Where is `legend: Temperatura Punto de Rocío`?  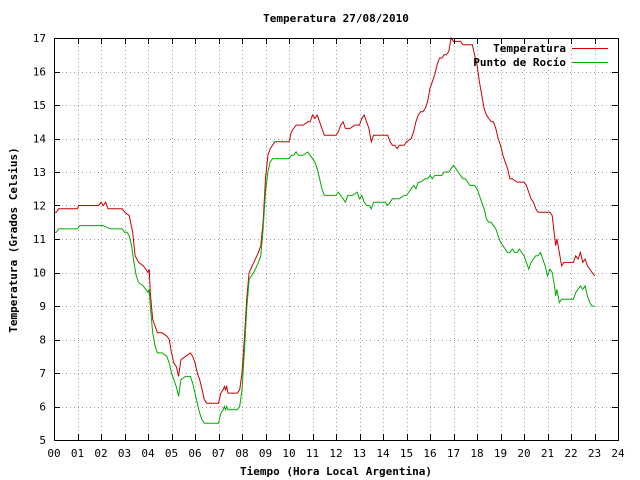
legend: Temperatura Punto de Rocío is located at coordinates (540, 55).